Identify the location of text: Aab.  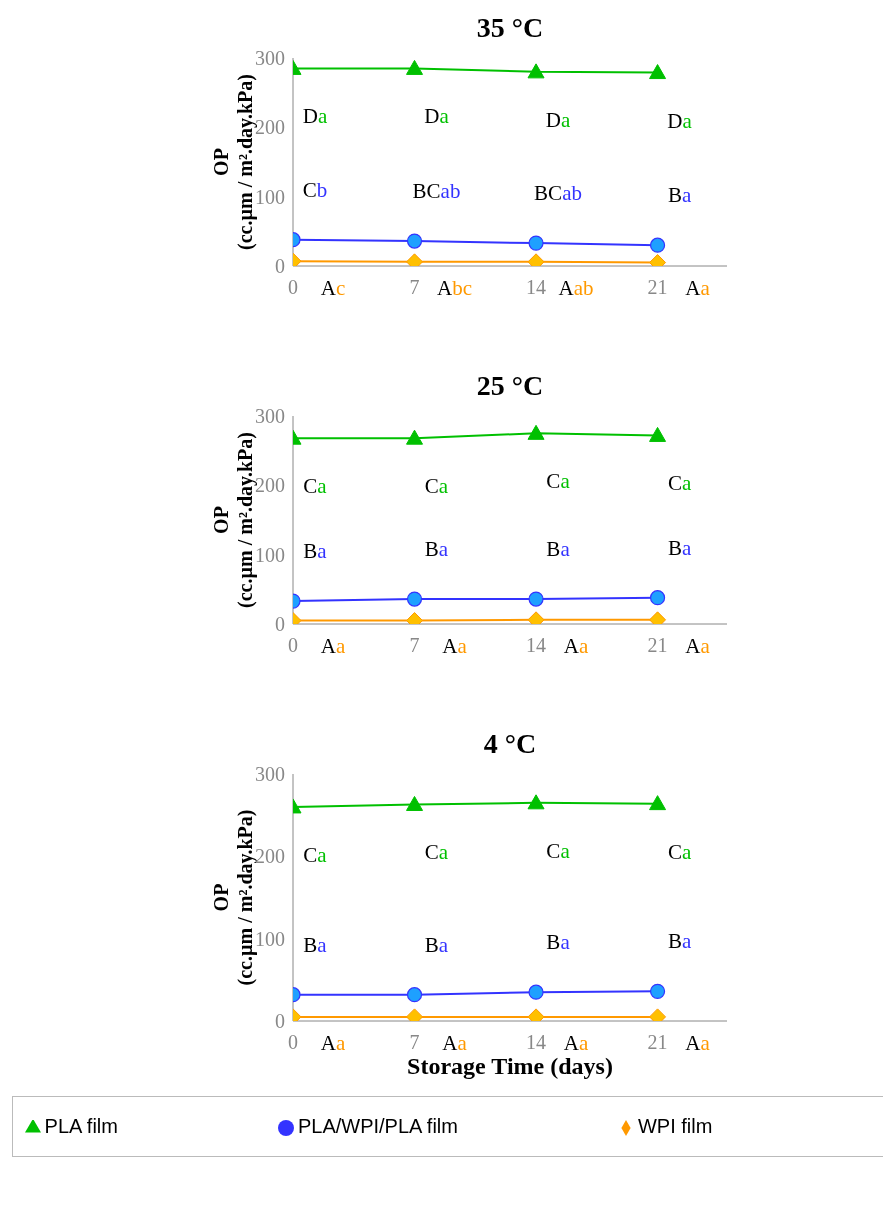
(576, 288).